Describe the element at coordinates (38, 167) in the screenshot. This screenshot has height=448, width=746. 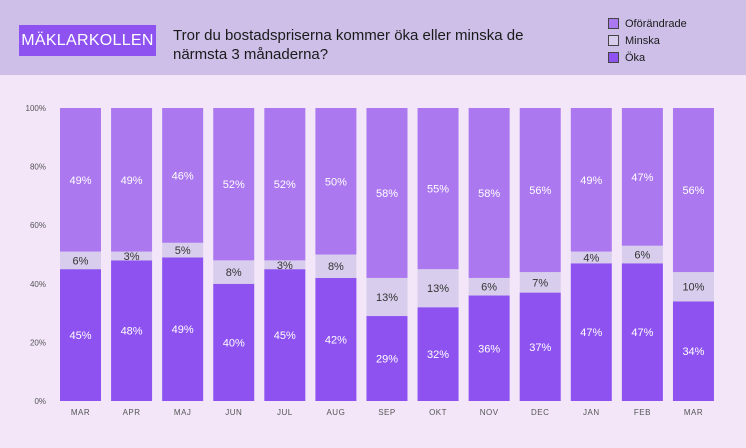
I see `y-tick-label: 80%` at that location.